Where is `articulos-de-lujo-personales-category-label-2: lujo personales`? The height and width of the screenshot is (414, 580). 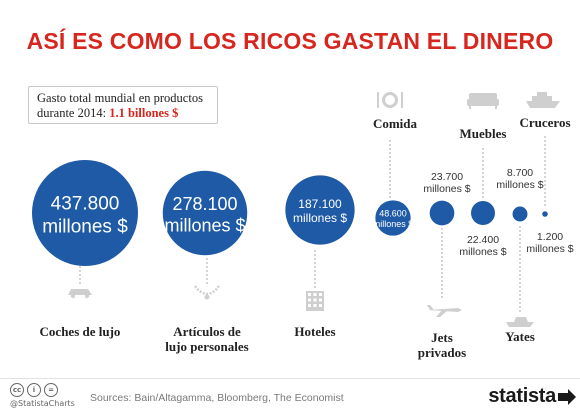
articulos-de-lujo-personales-category-label-2: lujo personales is located at coordinates (206, 346).